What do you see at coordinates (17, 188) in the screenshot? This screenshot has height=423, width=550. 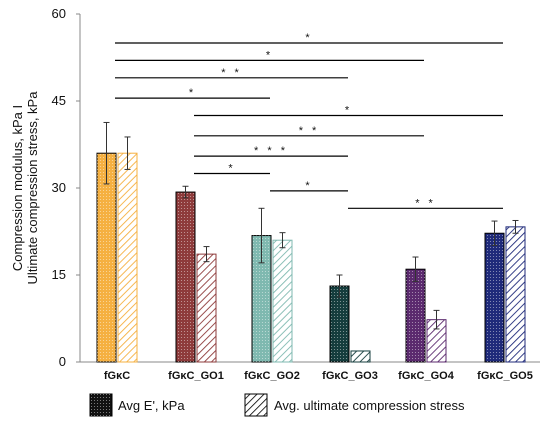 I see `y-axis-title-line-1: Compression modulus, kPa I` at bounding box center [17, 188].